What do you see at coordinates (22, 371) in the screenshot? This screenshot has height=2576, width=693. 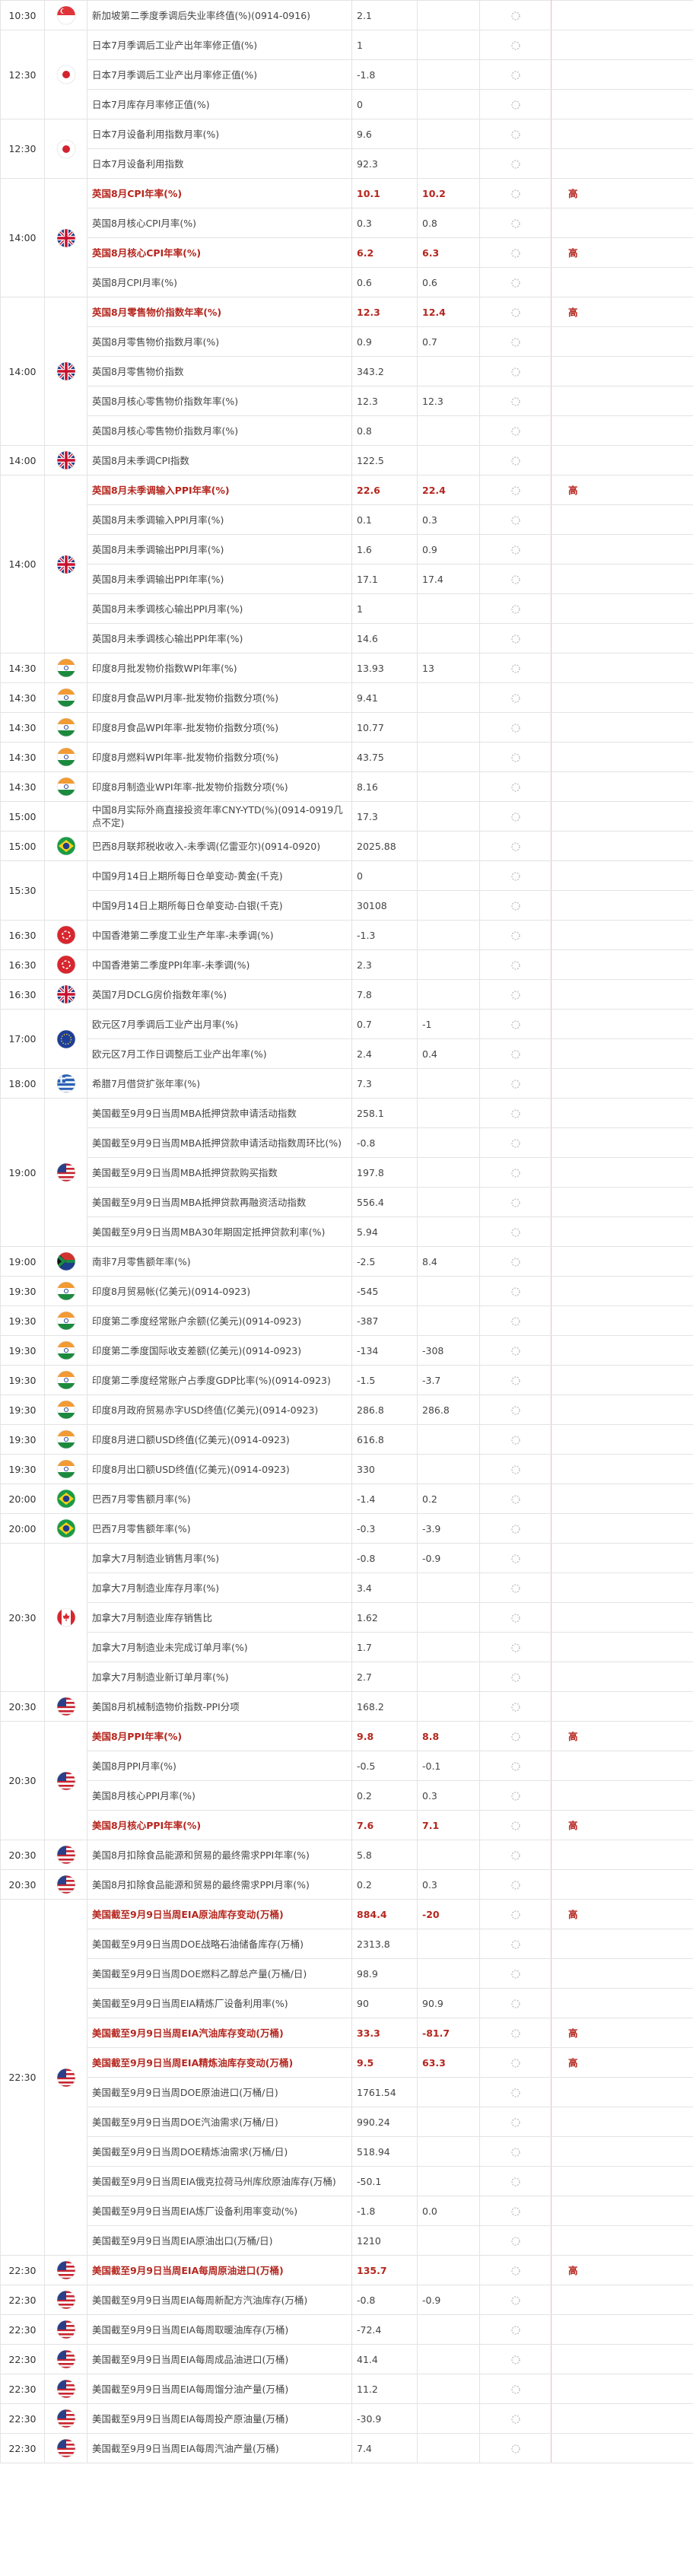 I see `event-time: 14:00` at bounding box center [22, 371].